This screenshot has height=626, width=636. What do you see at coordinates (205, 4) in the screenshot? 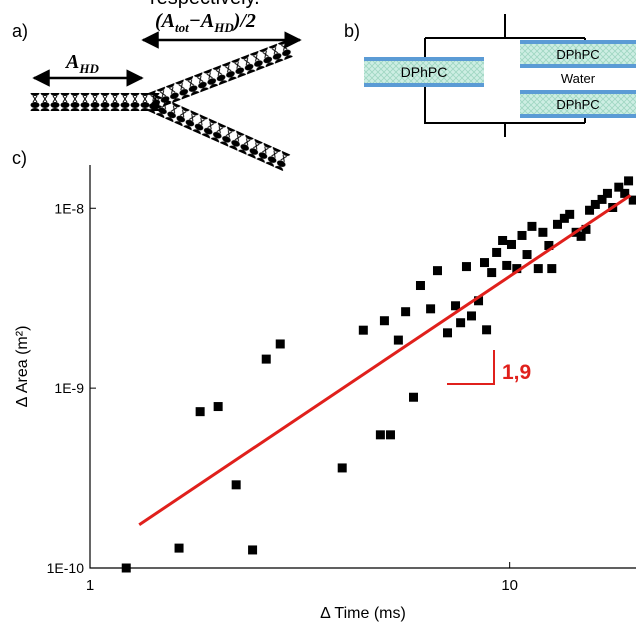
I see `caption-fragment: respectively.` at bounding box center [205, 4].